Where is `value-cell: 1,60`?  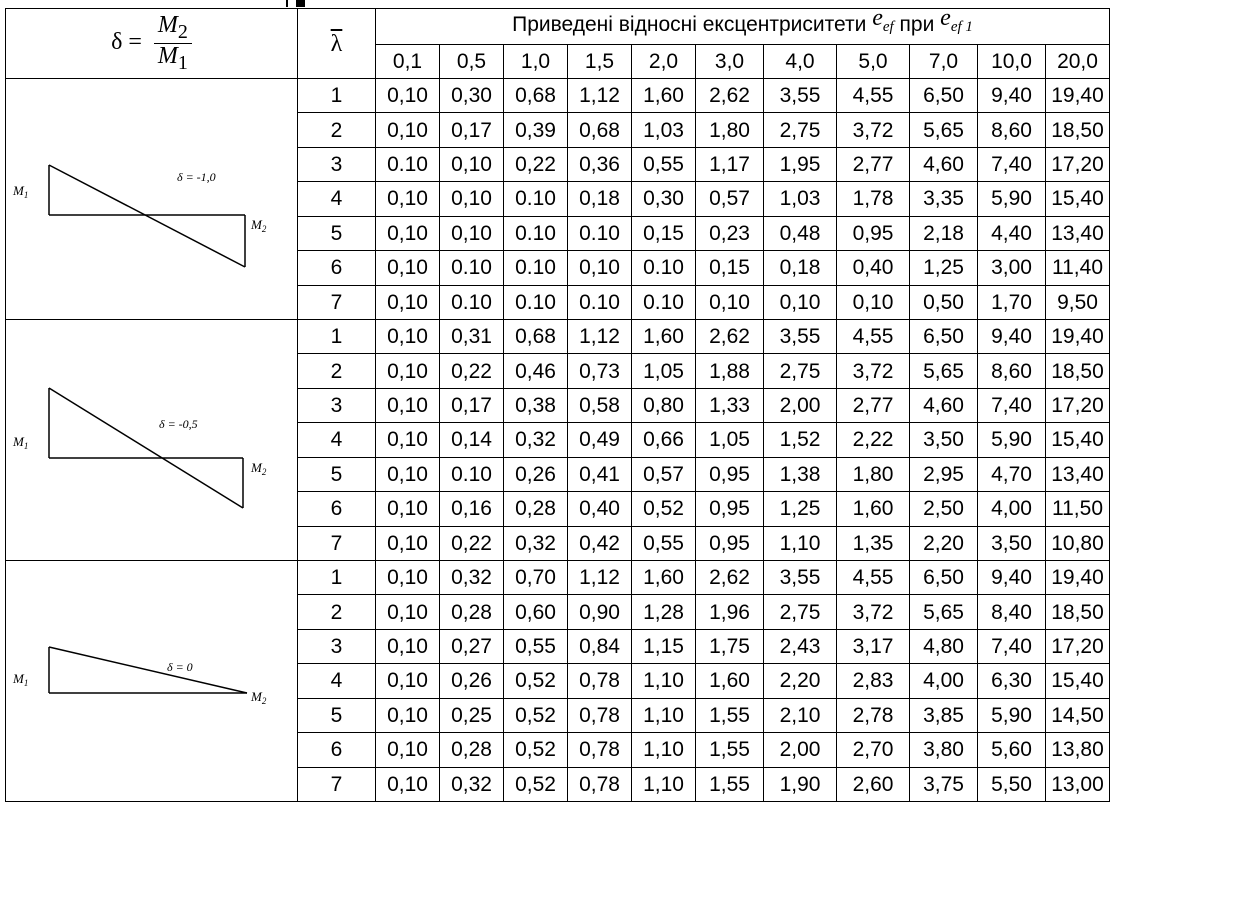 value-cell: 1,60 is located at coordinates (663, 577).